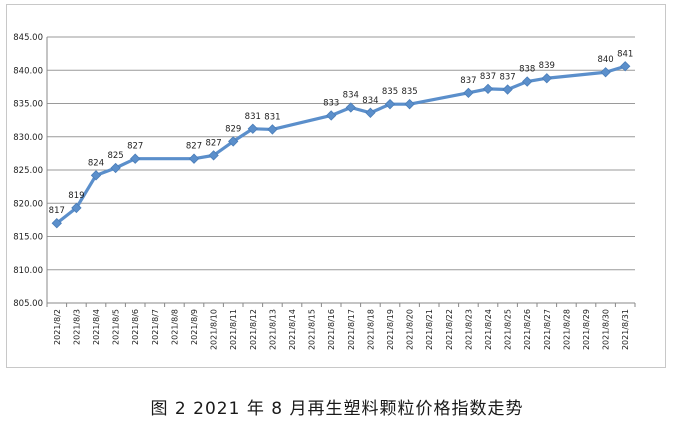 This screenshot has height=436, width=674. What do you see at coordinates (331, 329) in the screenshot?
I see `x-tick-label: 2021/8/16` at bounding box center [331, 329].